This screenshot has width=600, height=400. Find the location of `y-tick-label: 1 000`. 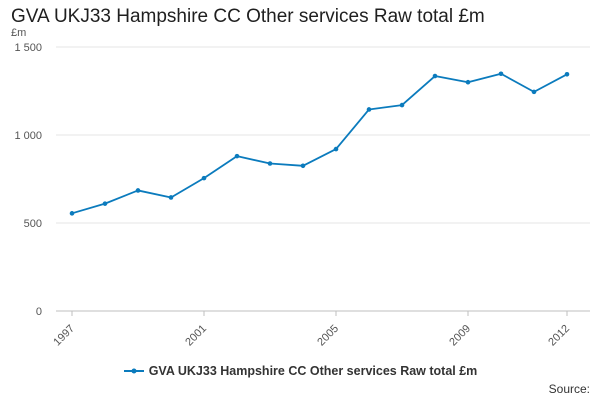

y-tick-label: 1 000 is located at coordinates (28, 136).